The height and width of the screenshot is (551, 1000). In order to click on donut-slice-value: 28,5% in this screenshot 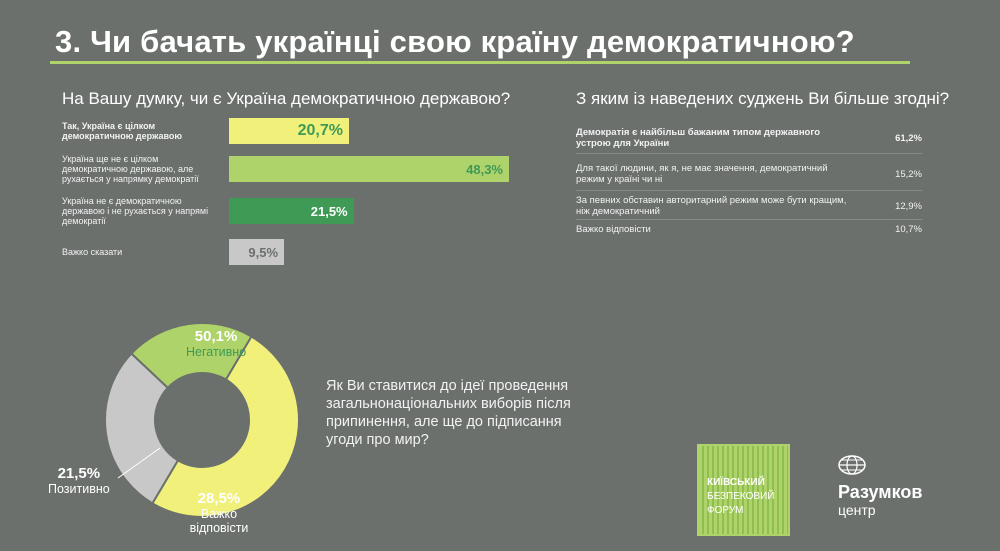, I will do `click(219, 498)`.